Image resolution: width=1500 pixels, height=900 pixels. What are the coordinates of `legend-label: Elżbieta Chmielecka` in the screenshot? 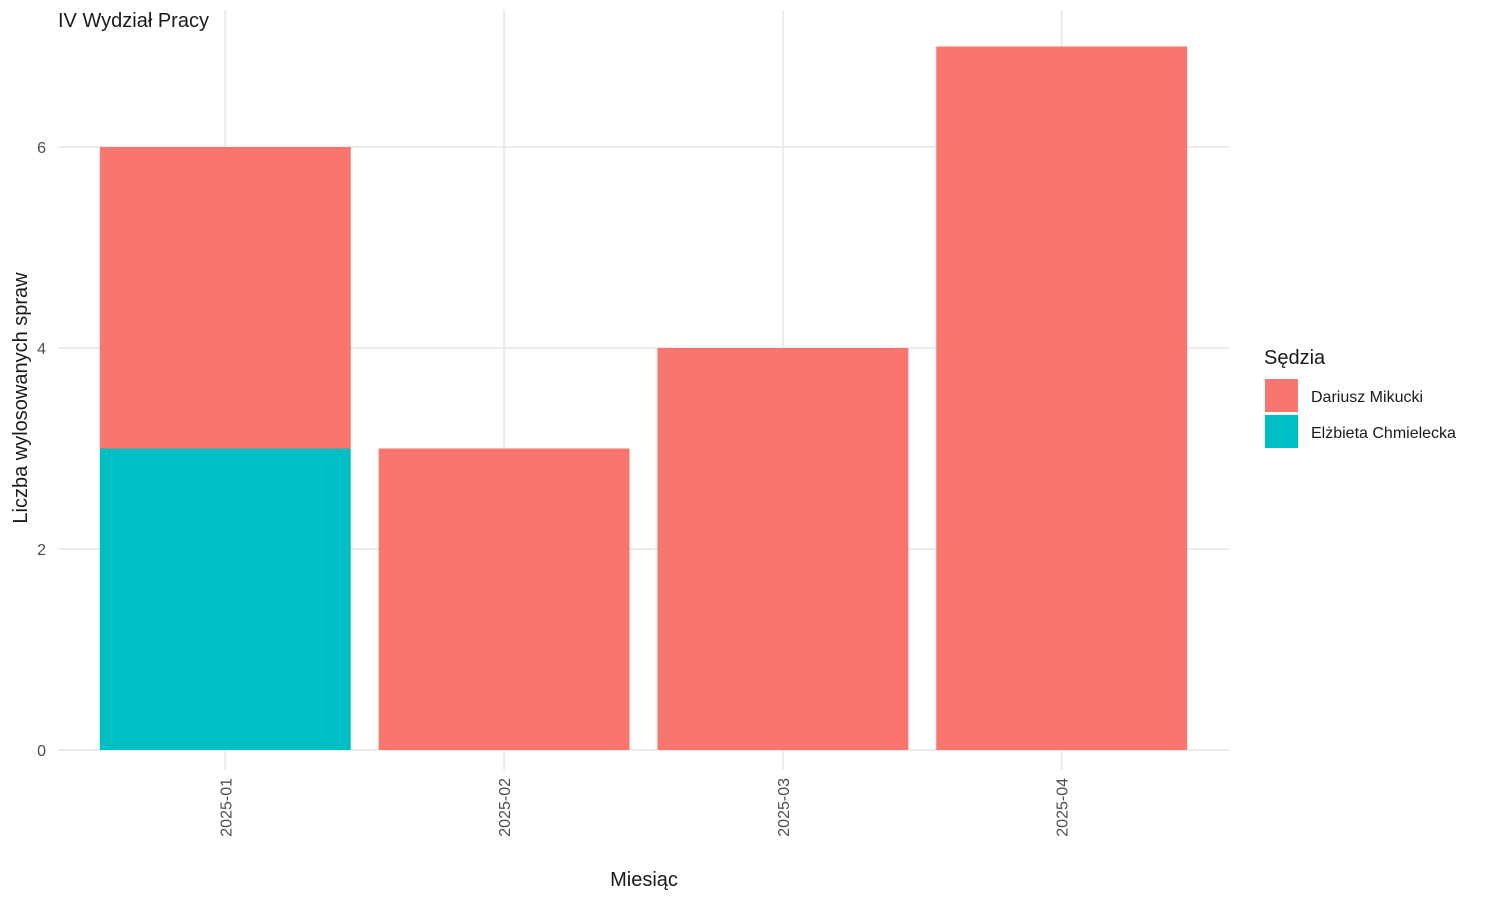 It's located at (1383, 433).